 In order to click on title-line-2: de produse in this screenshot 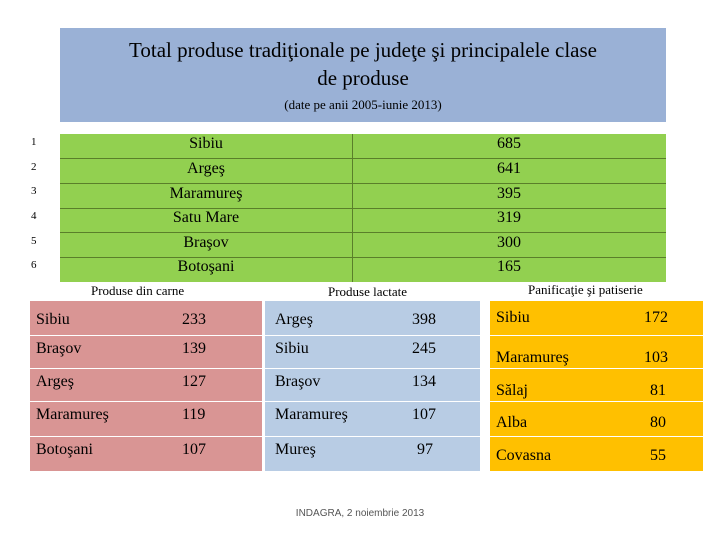, I will do `click(363, 78)`.